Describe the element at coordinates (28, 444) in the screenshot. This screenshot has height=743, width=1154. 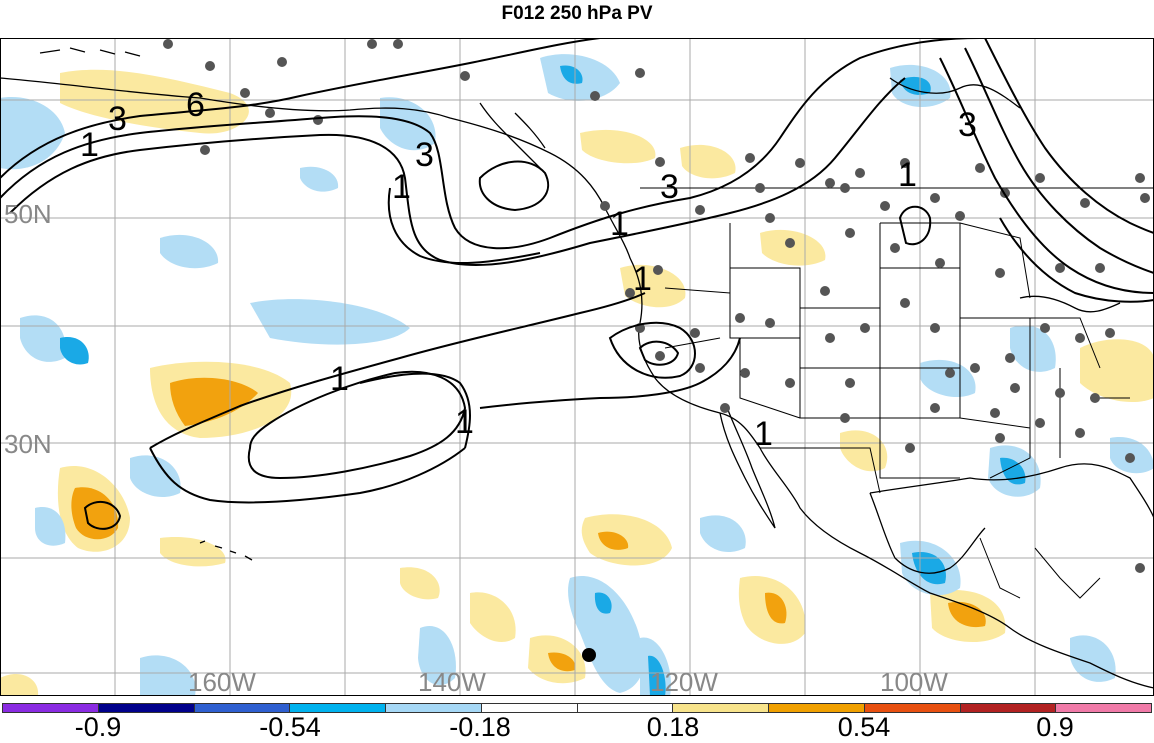
I see `lat-label-30n: 30N` at that location.